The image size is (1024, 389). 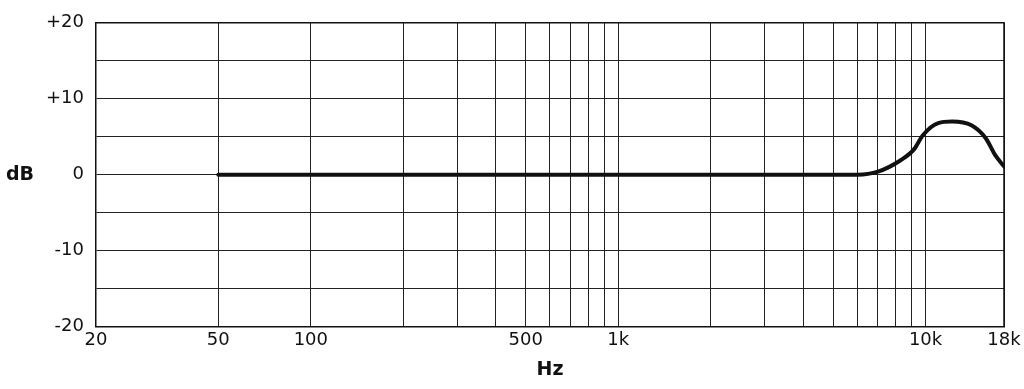 I want to click on x-tick-label: 10k, so click(x=925, y=339).